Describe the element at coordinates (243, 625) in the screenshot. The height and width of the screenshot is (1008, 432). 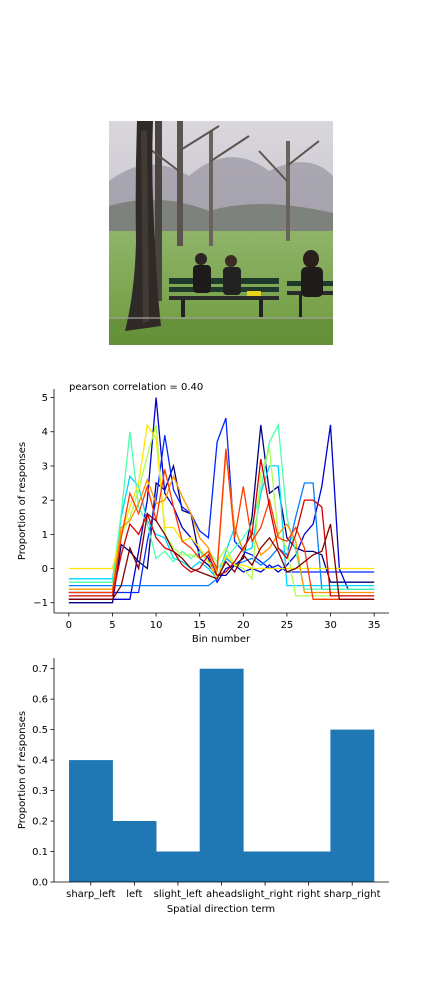
I see `line-x-tick-label: 20` at that location.